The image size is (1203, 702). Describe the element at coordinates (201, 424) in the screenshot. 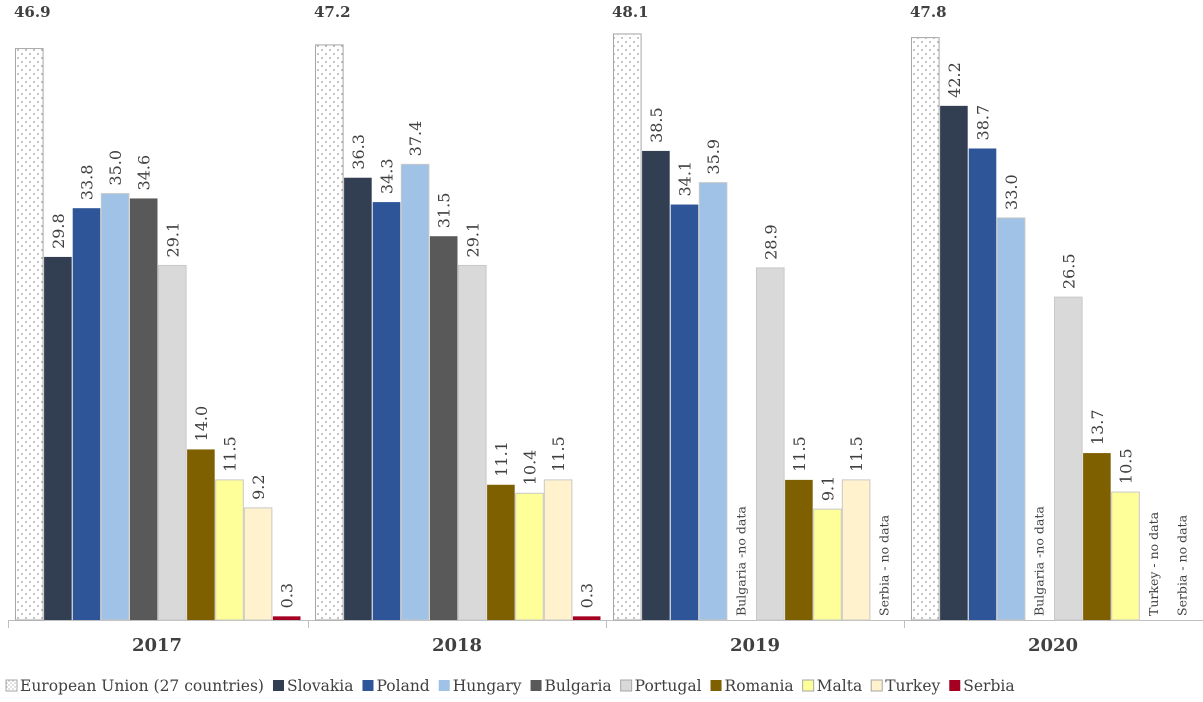

I see `value-label-romania-2017: 14.0` at that location.